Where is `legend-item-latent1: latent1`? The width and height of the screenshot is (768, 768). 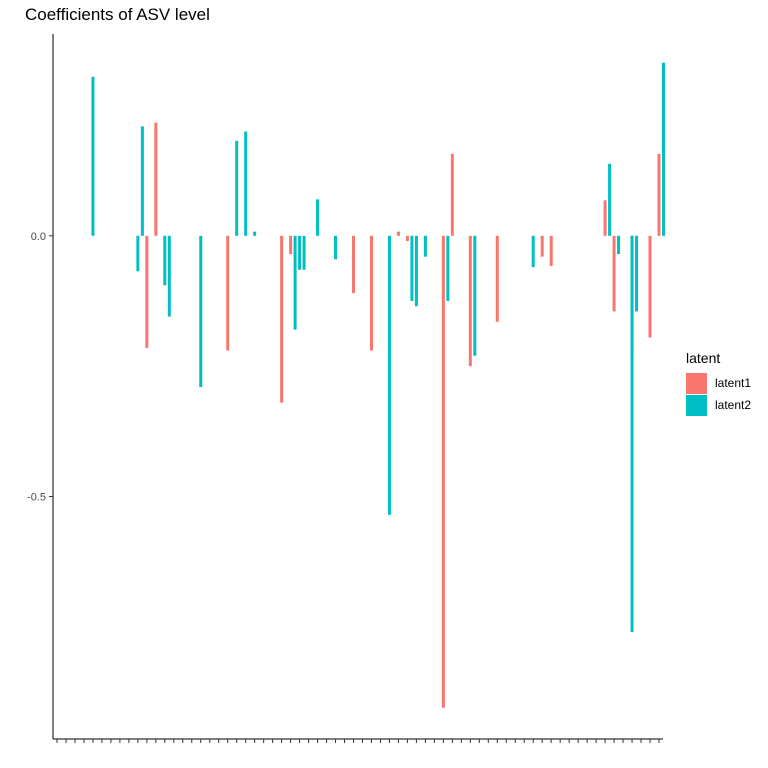 legend-item-latent1: latent1 is located at coordinates (718, 383).